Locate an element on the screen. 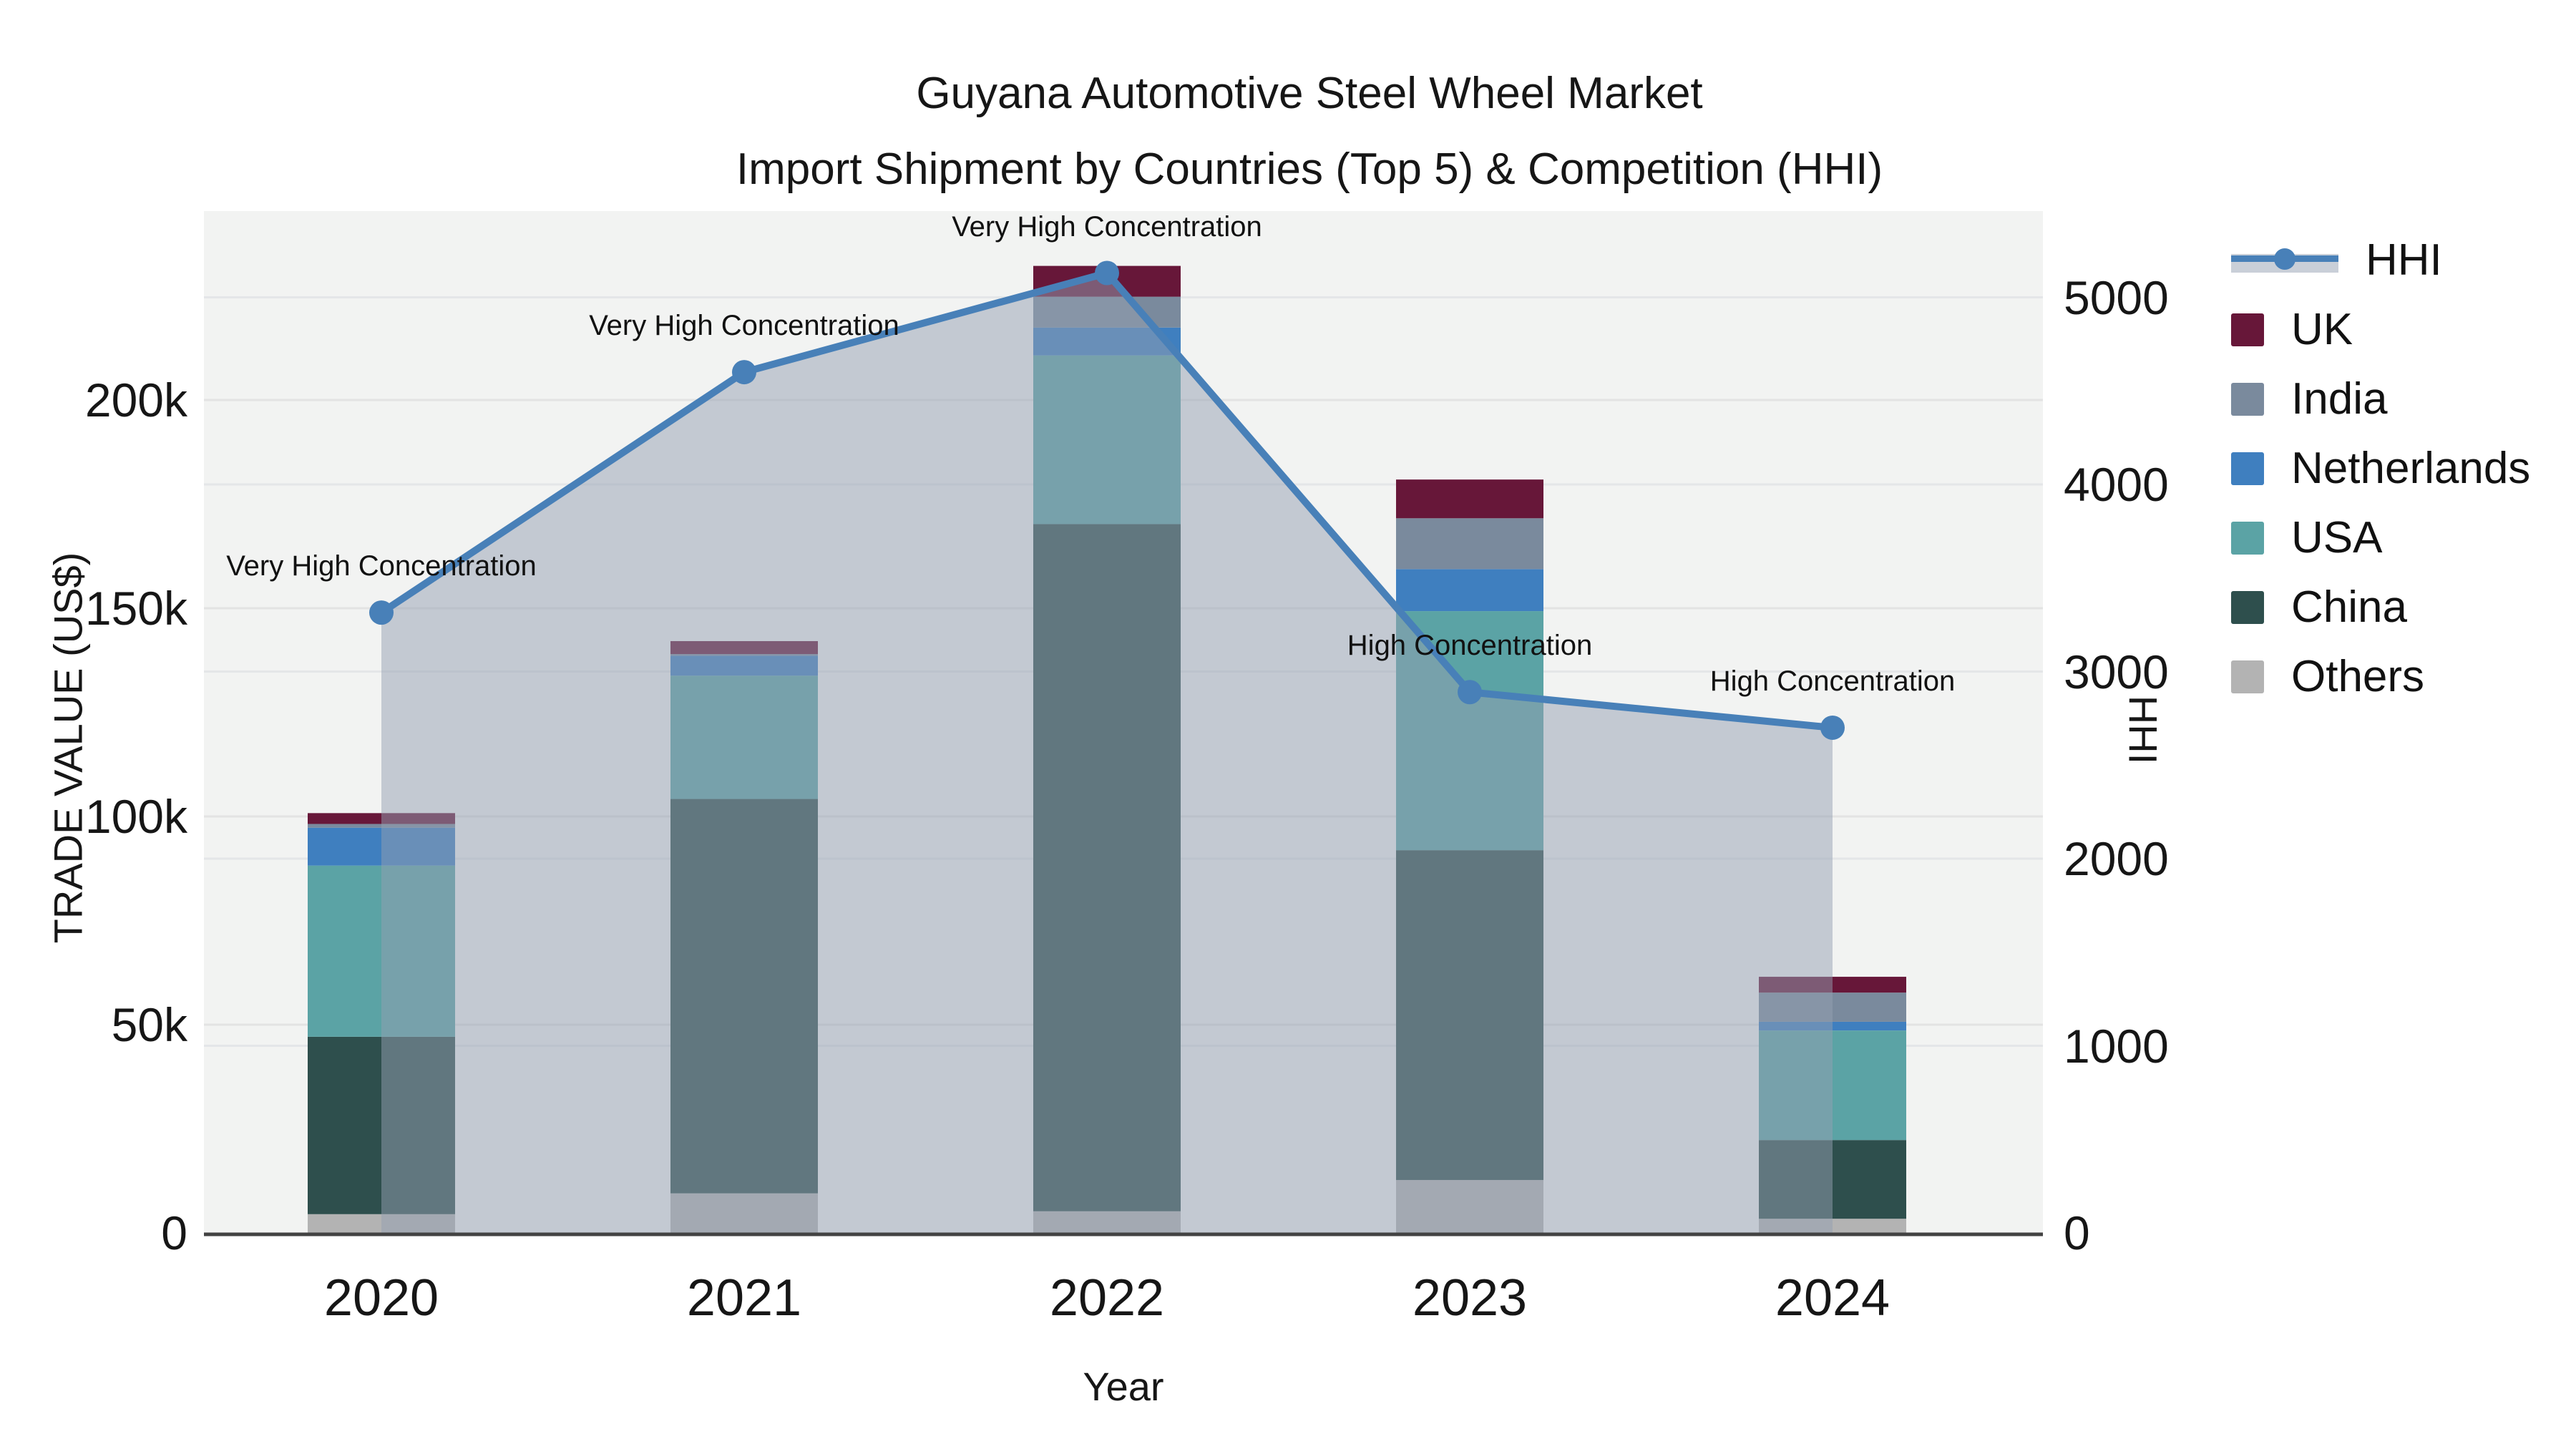 The image size is (2576, 1449). legend: HHI UK India Netherlands USA China Others is located at coordinates (2380, 468).